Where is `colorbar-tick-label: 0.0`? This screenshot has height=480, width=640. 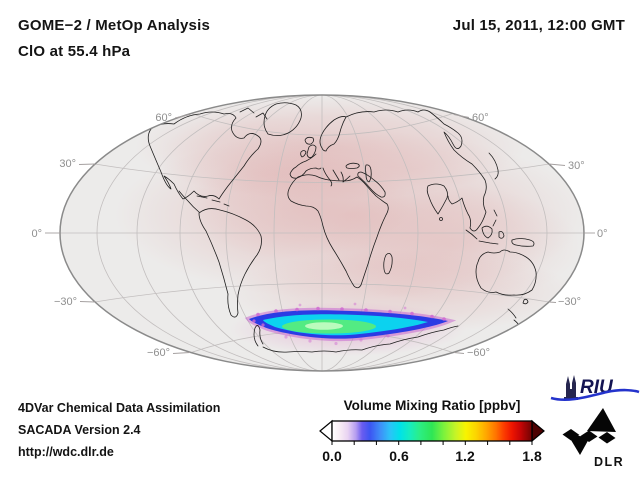 colorbar-tick-label: 0.0 is located at coordinates (332, 456).